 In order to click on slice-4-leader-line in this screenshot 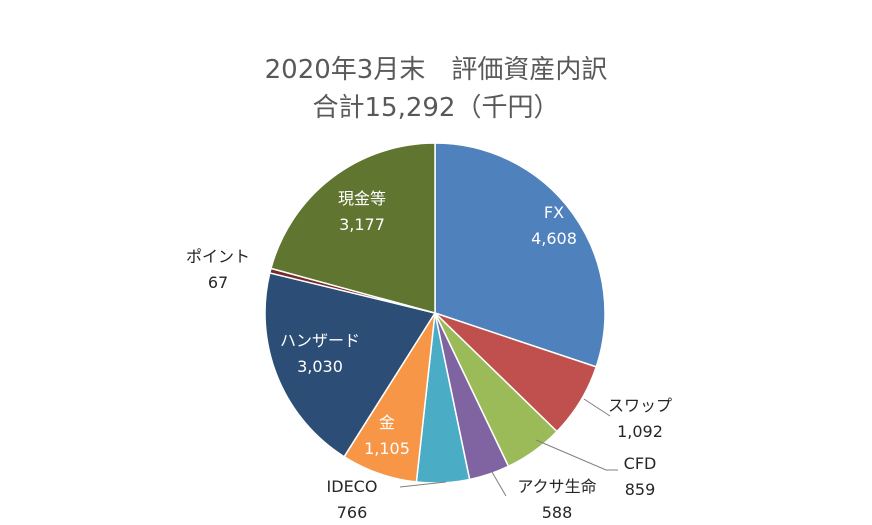, I will do `click(423, 484)`.